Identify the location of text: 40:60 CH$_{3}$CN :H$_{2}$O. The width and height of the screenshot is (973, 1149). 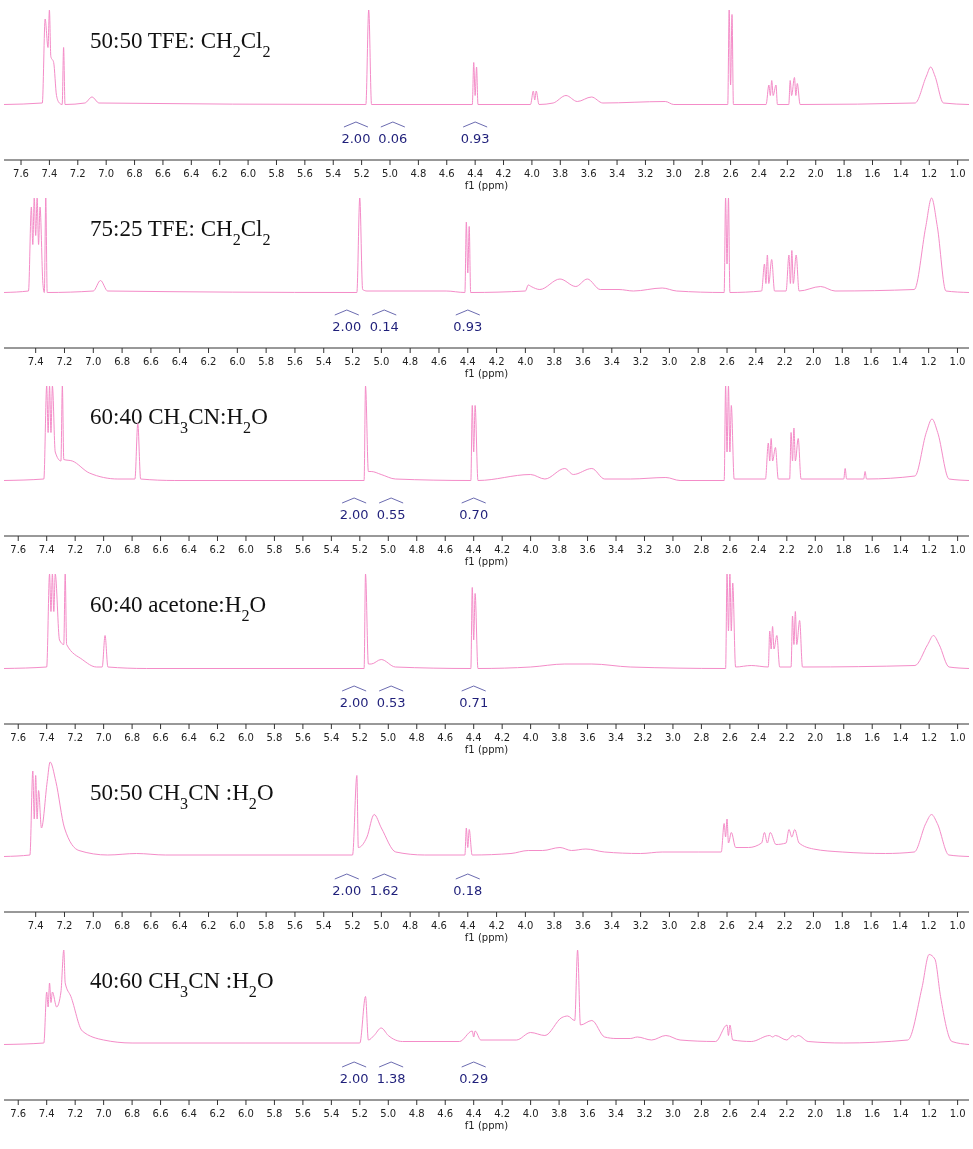
(182, 984).